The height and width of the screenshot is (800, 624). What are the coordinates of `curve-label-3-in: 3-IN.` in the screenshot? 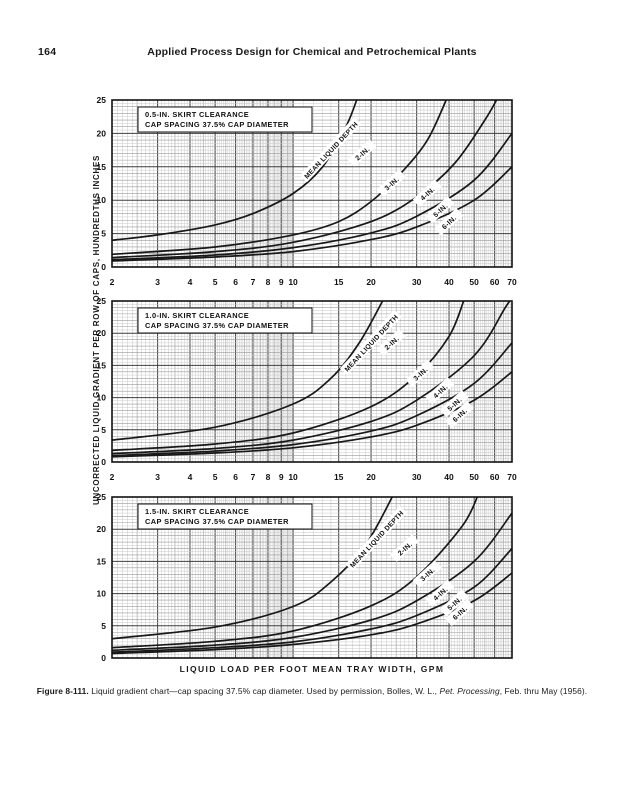 It's located at (420, 373).